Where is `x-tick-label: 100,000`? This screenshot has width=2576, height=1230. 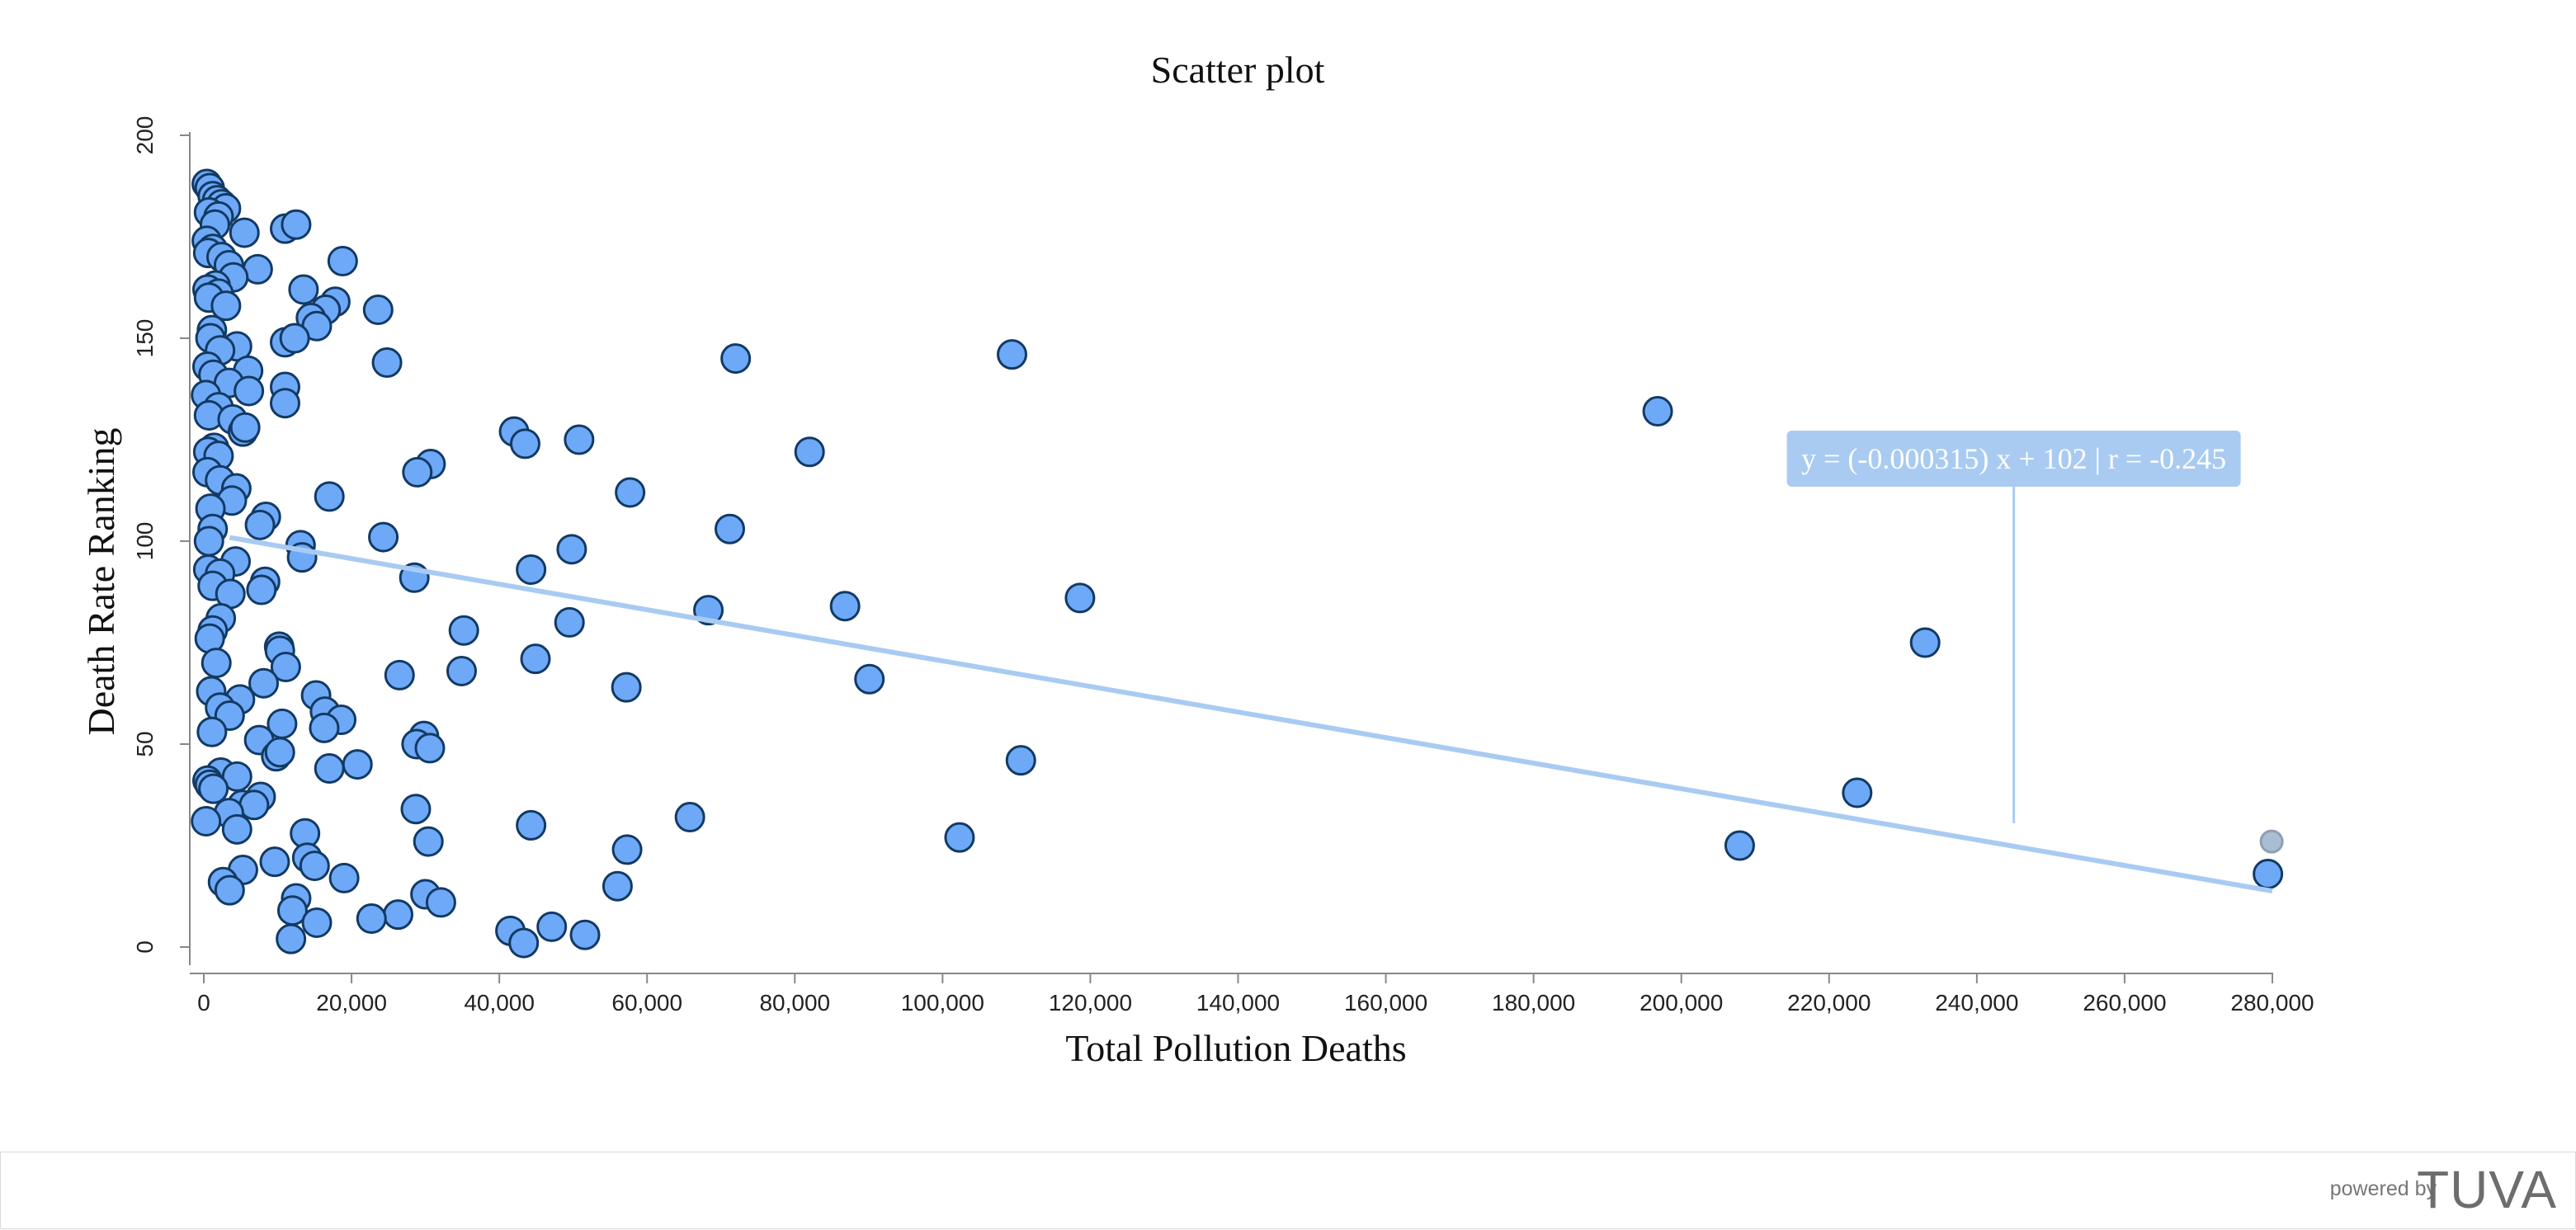
x-tick-label: 100,000 is located at coordinates (942, 1003).